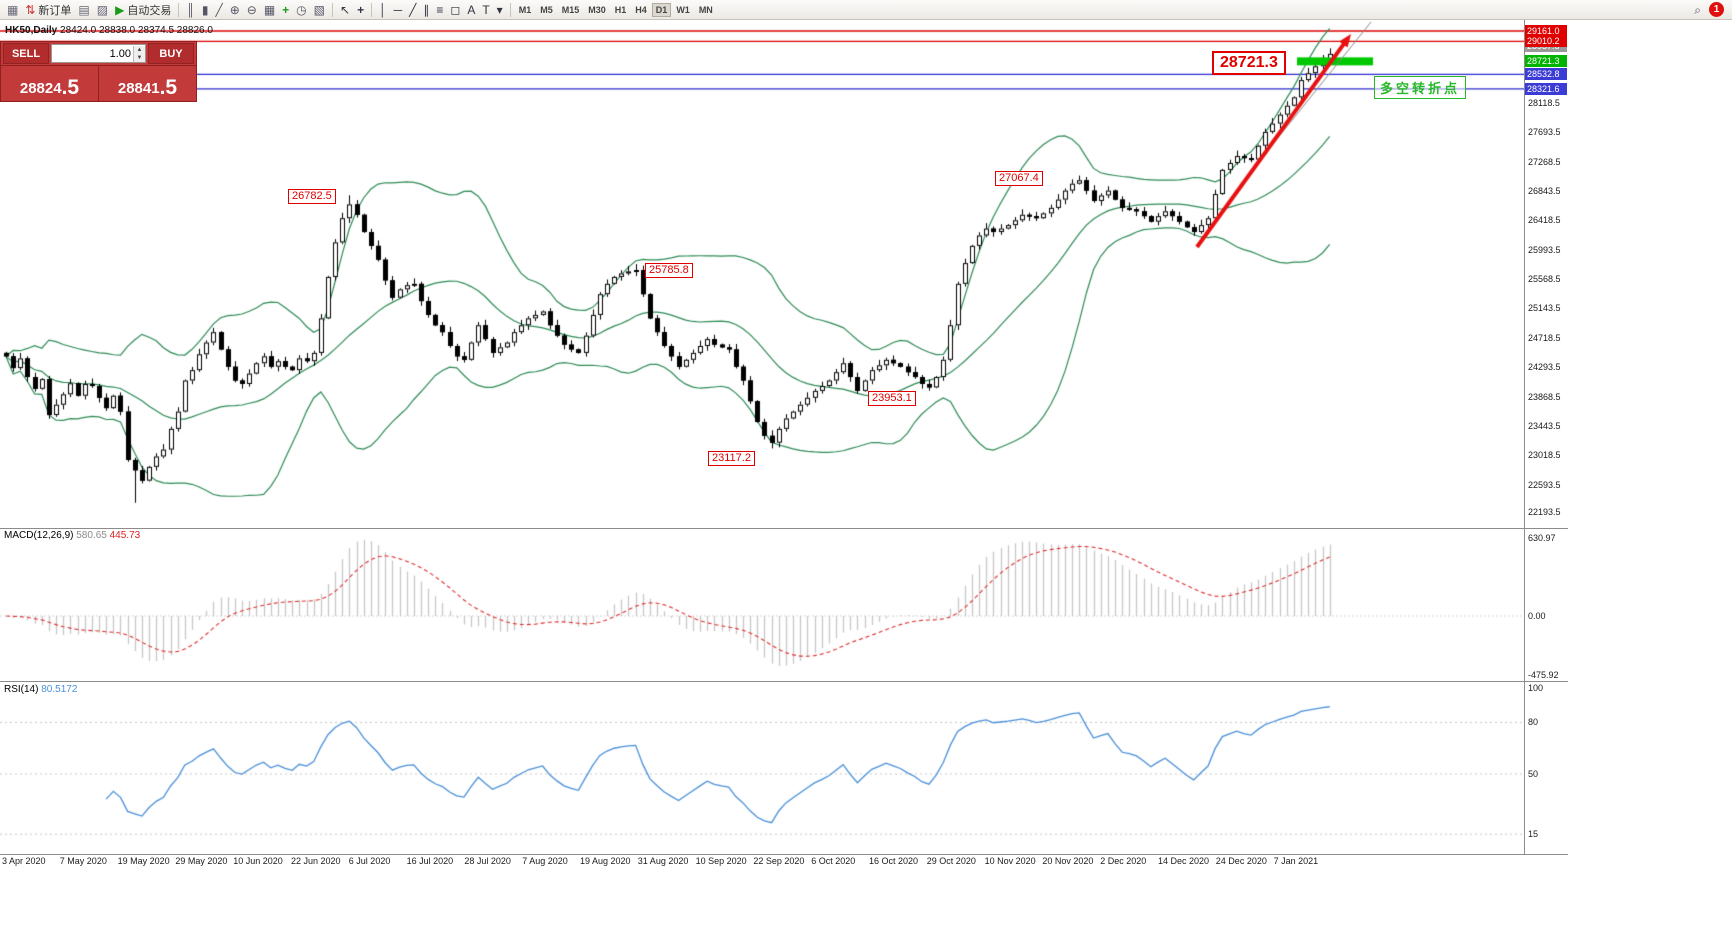  Describe the element at coordinates (360, 10) in the screenshot. I see `crosshair-icon: +` at that location.